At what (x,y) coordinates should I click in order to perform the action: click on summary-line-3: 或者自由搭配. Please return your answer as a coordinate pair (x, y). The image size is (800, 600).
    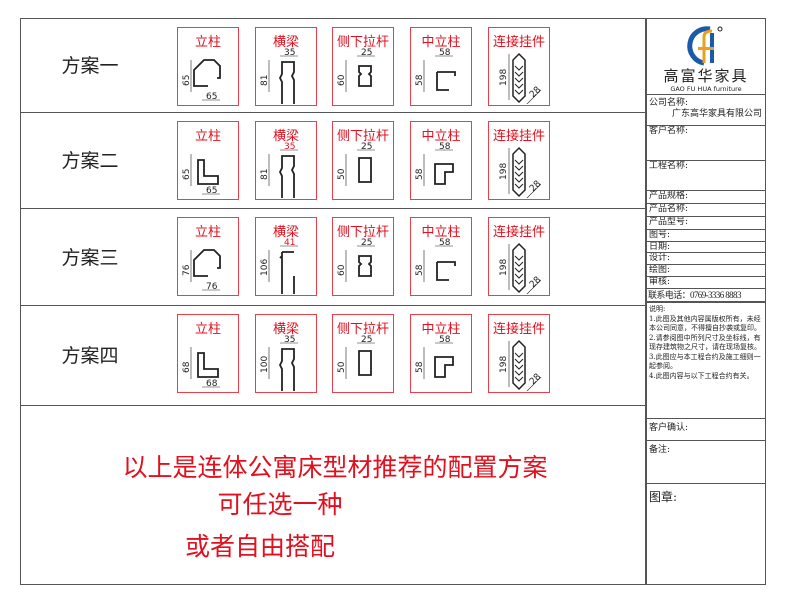
    Looking at the image, I should click on (259, 546).